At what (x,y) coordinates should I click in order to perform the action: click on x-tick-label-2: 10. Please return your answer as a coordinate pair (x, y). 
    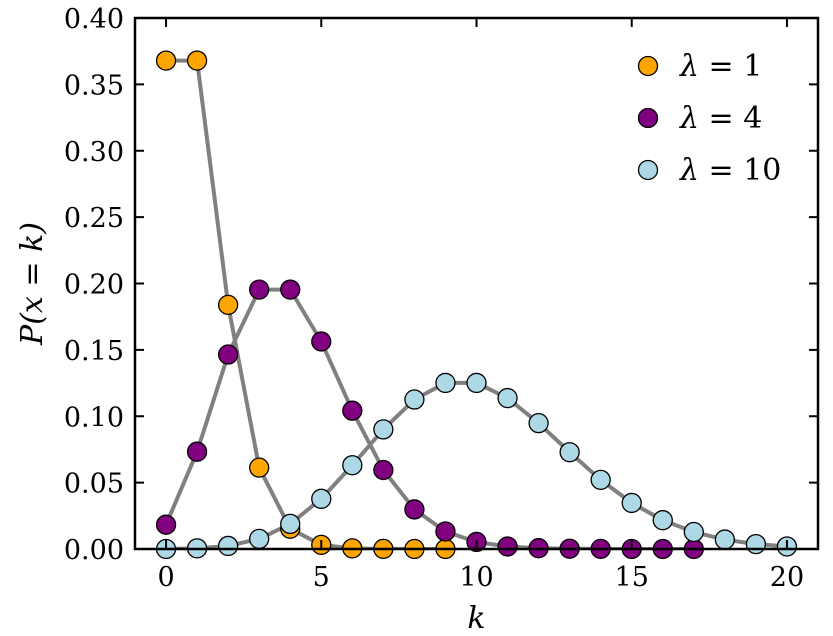
    Looking at the image, I should click on (476, 577).